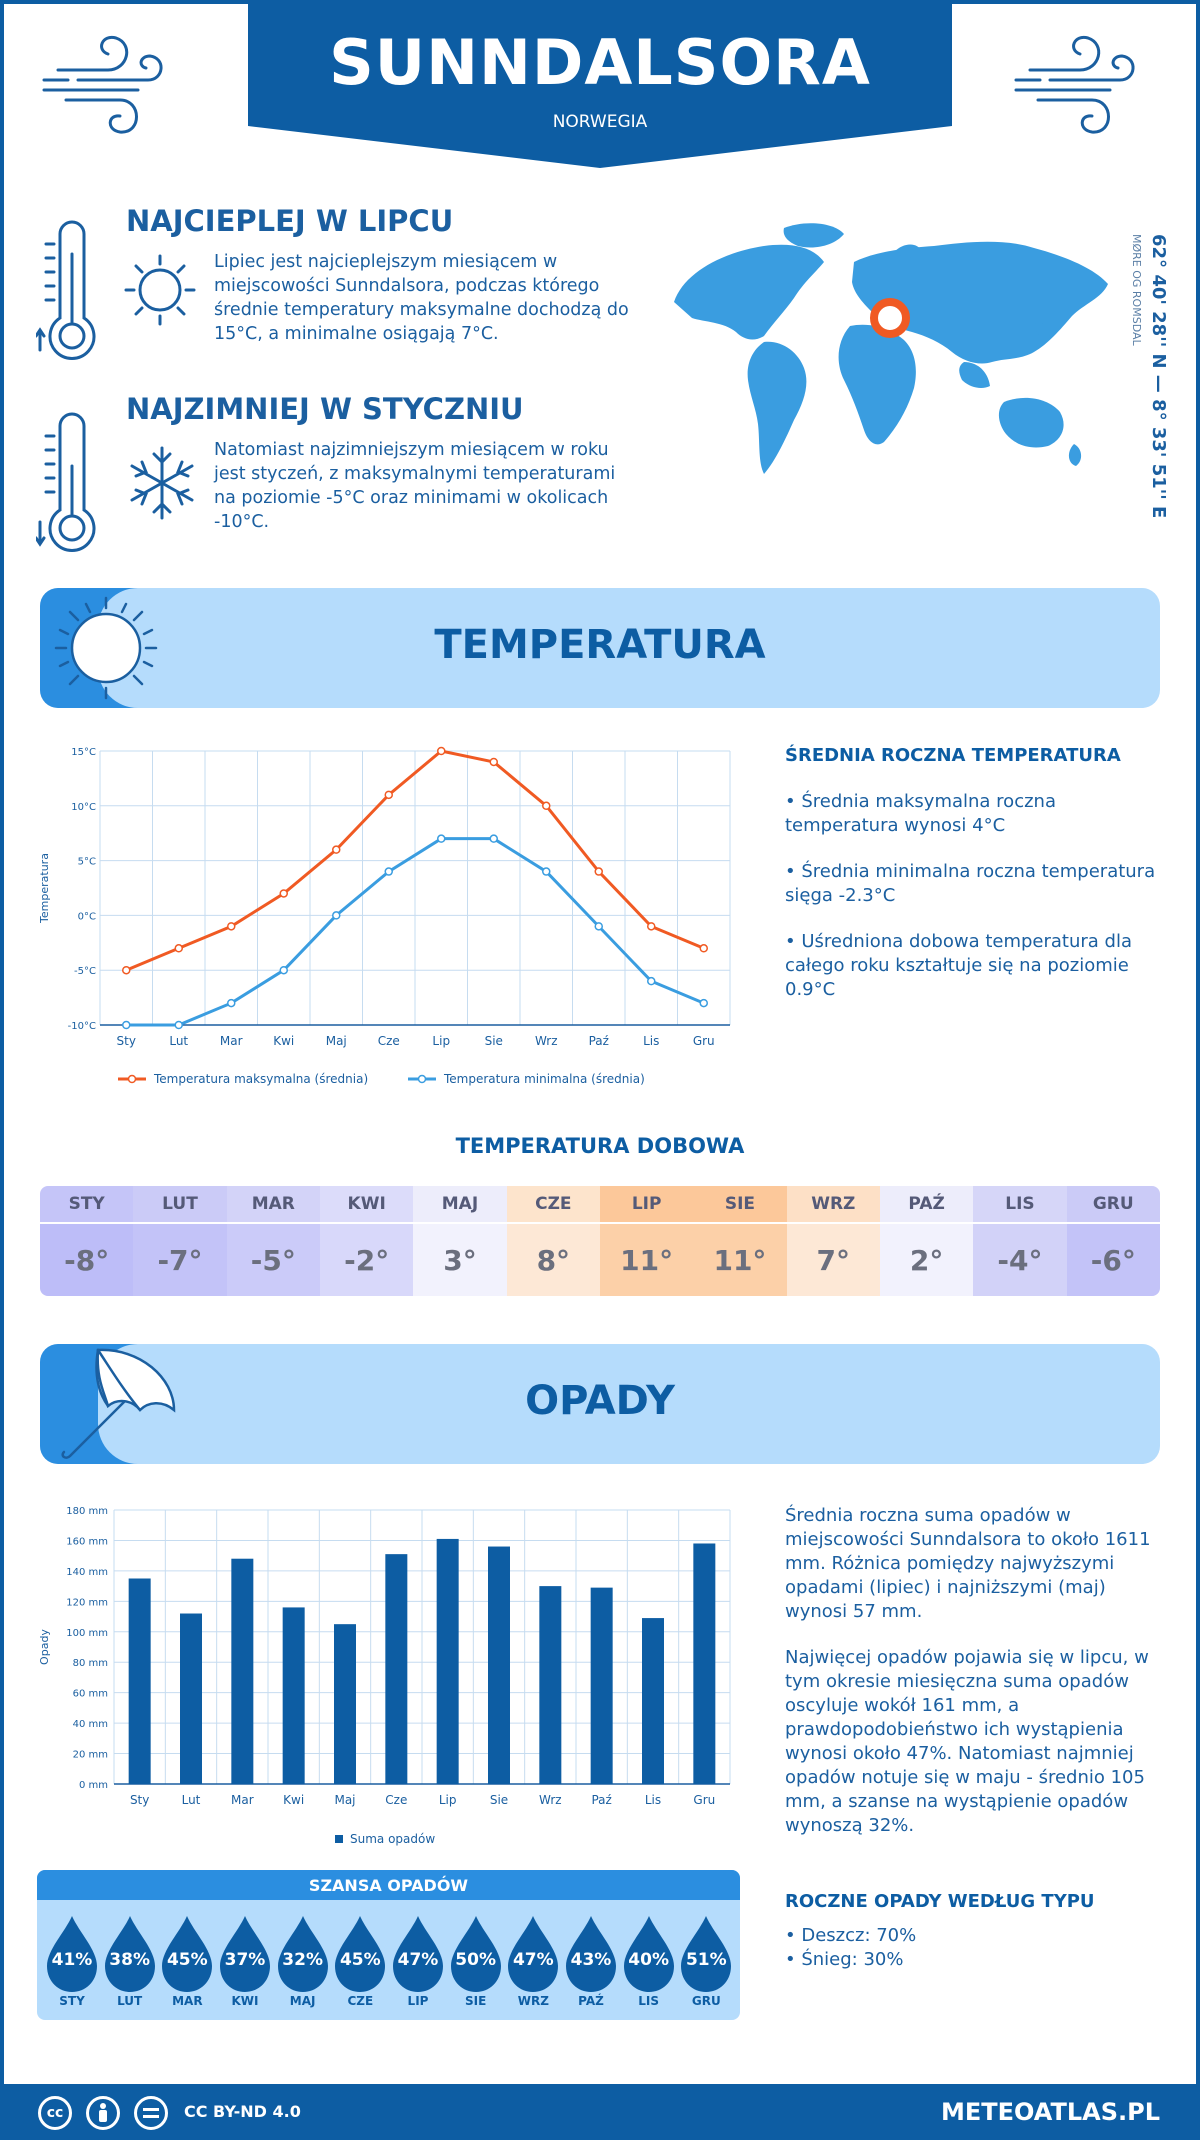 The image size is (1200, 2140). I want to click on month-label: CZE, so click(553, 1205).